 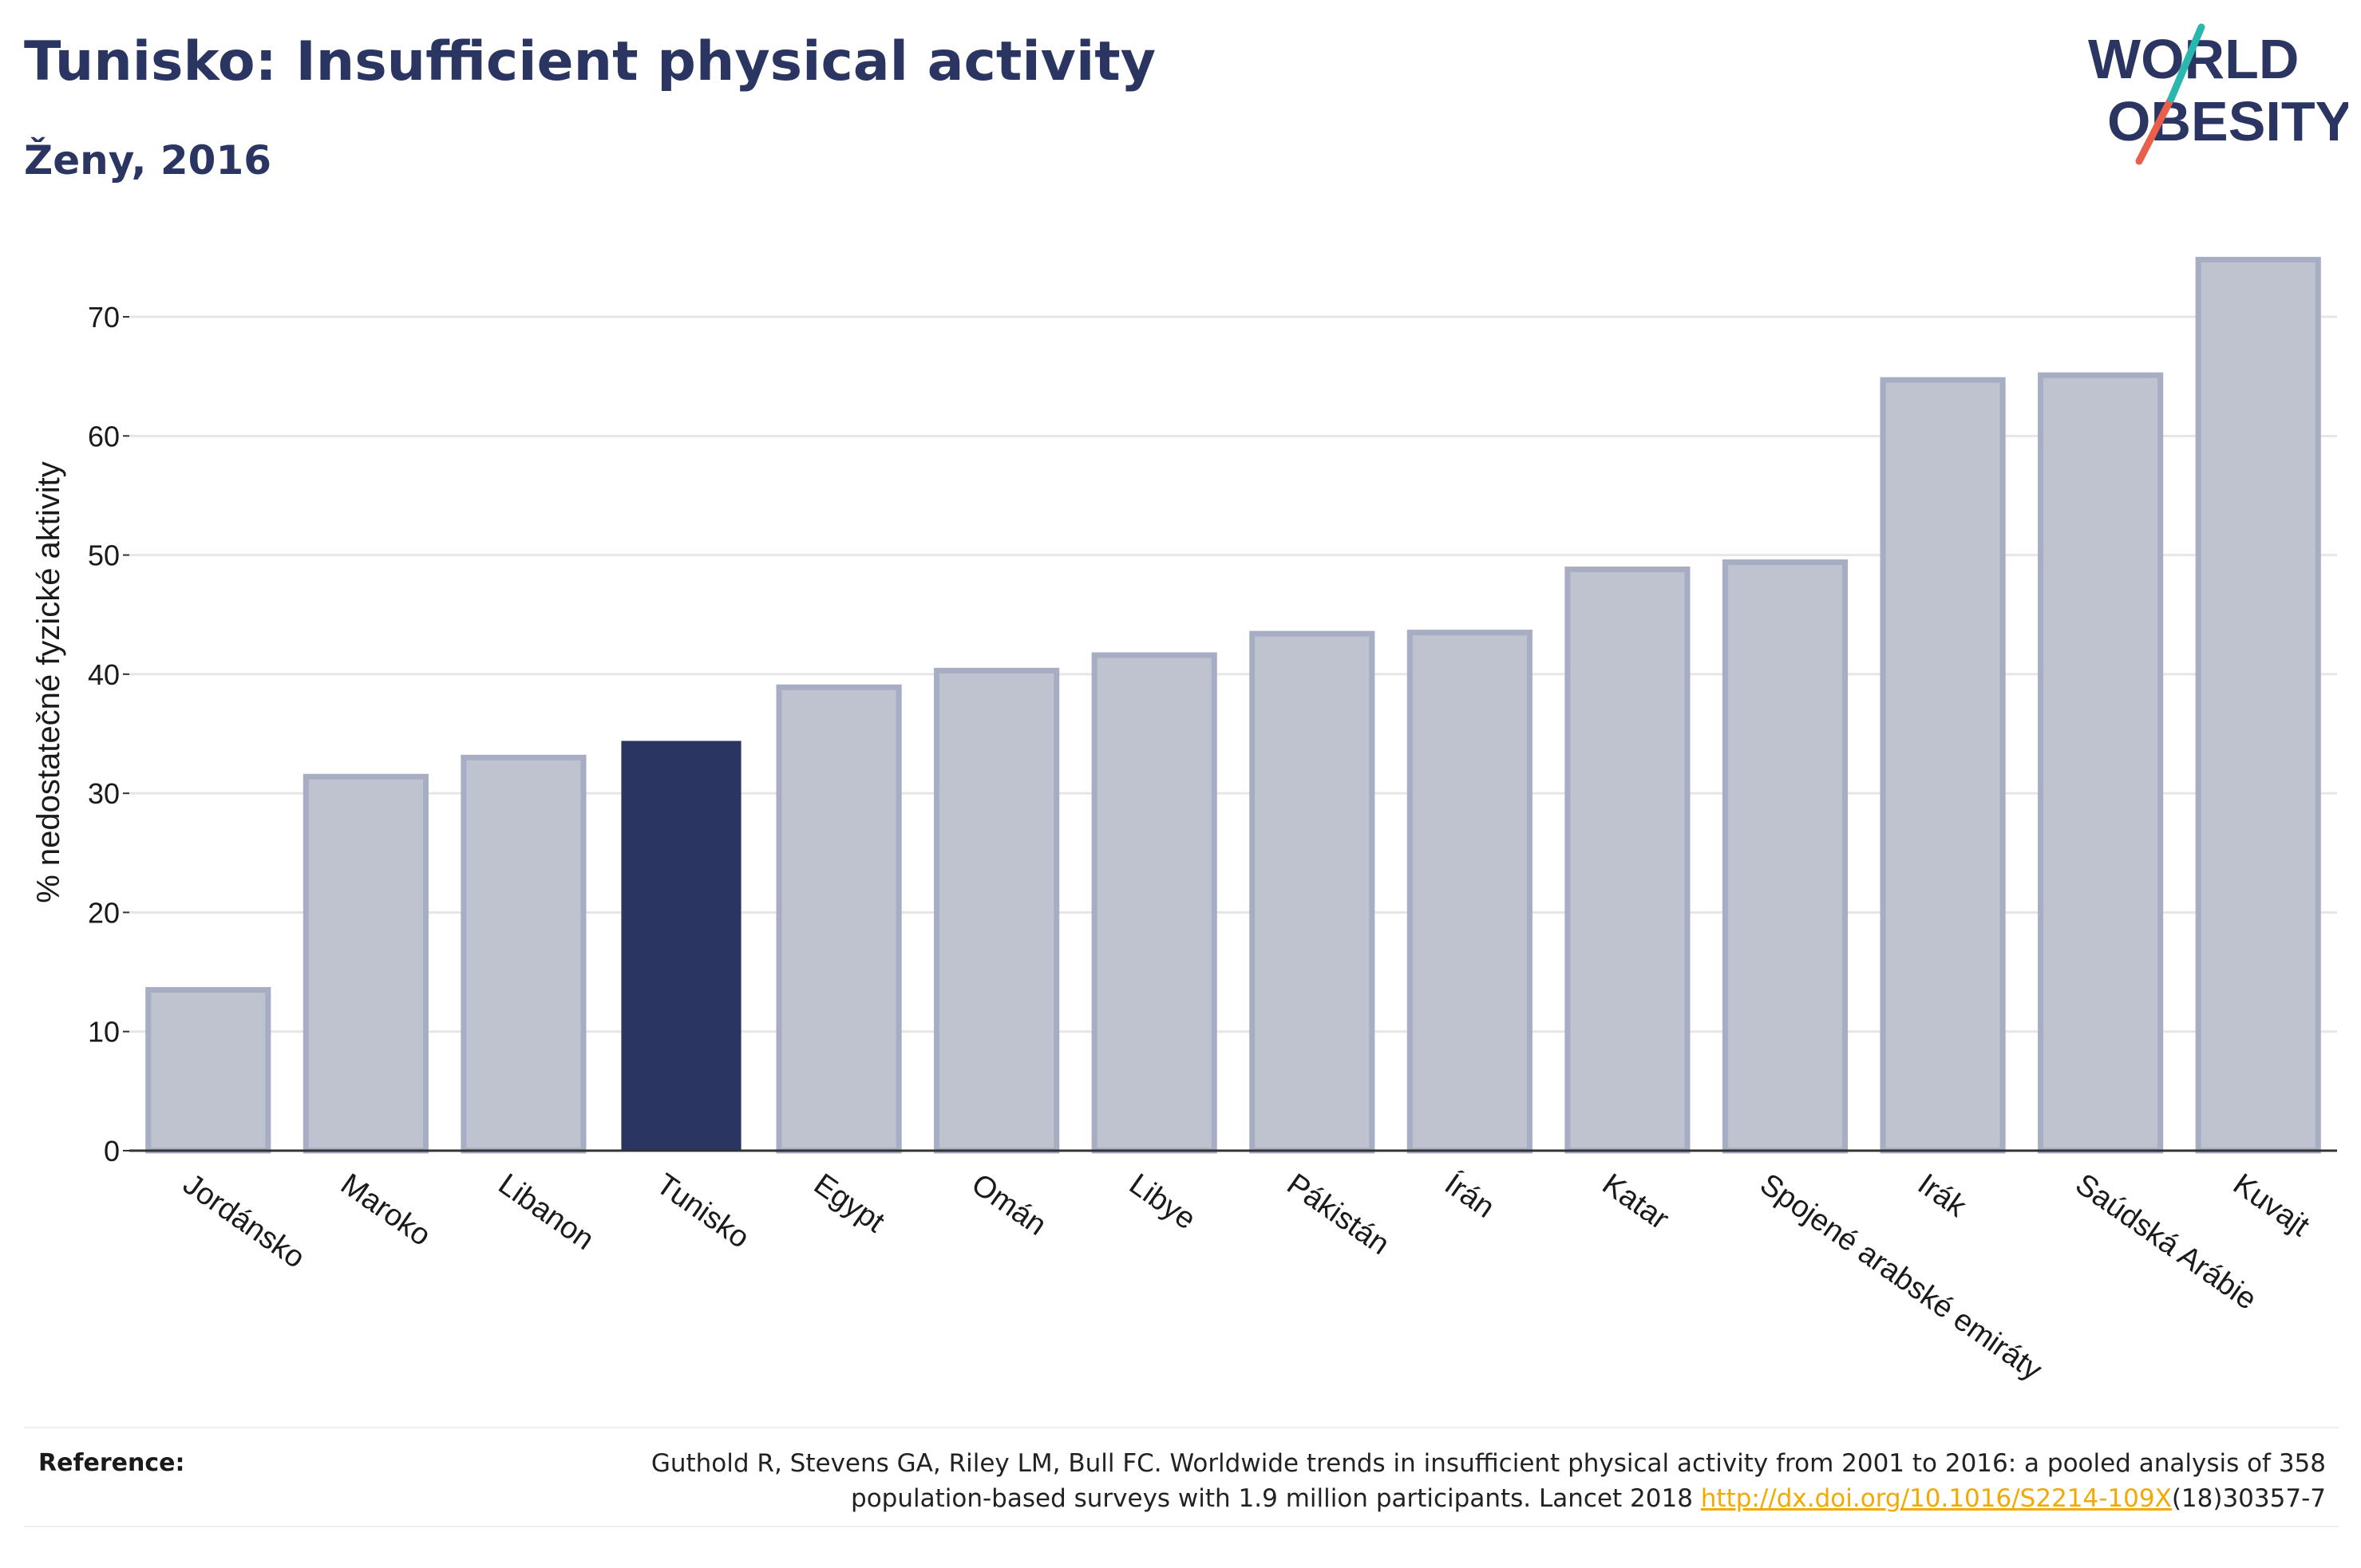 What do you see at coordinates (2271, 1205) in the screenshot?
I see `x-tick-label: Kuvajt` at bounding box center [2271, 1205].